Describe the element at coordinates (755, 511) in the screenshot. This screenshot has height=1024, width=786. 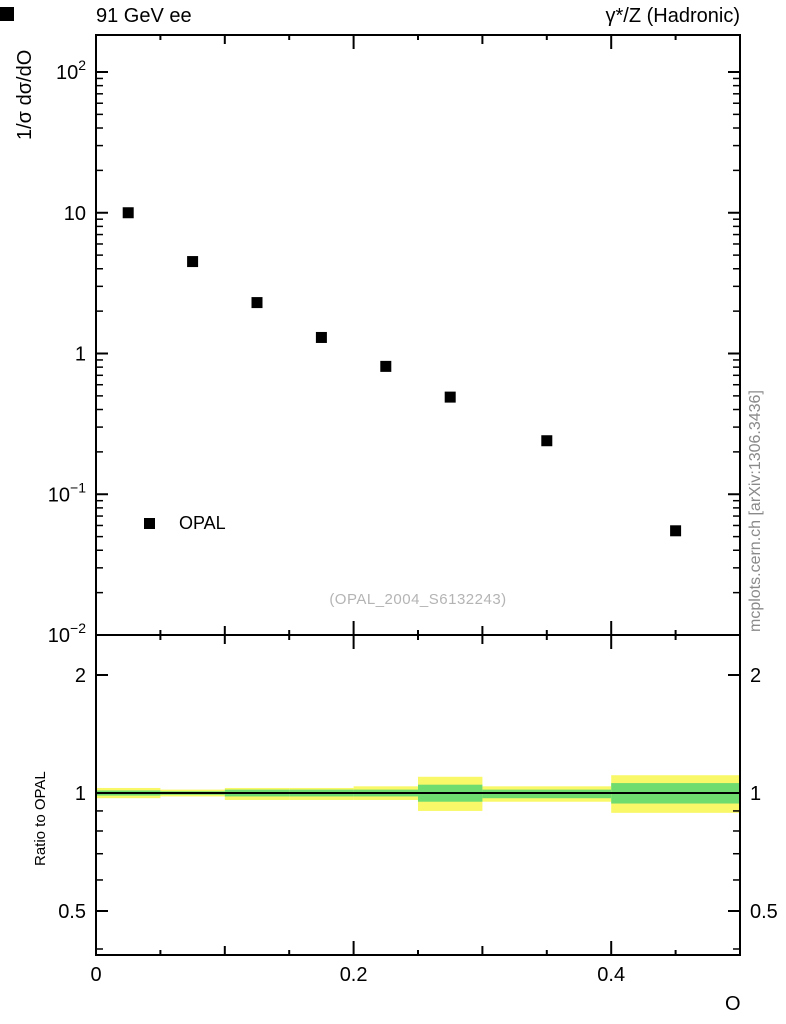
I see `sidenote-vertical: mcplots.cern.ch [arXiv:1306.3436]` at that location.